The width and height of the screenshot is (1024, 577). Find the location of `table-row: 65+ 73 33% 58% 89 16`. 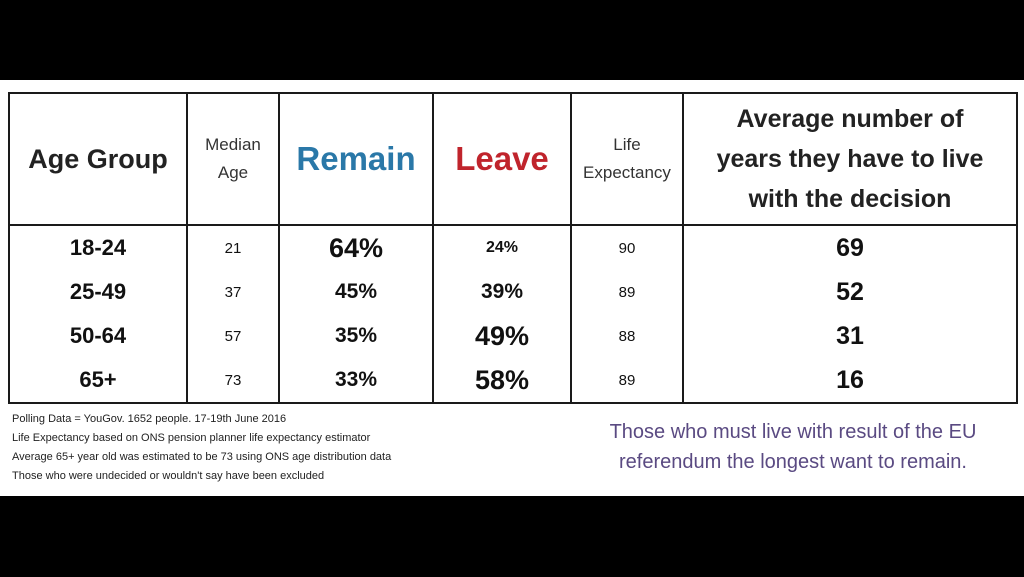

table-row: 65+ 73 33% 58% 89 16 is located at coordinates (513, 381).